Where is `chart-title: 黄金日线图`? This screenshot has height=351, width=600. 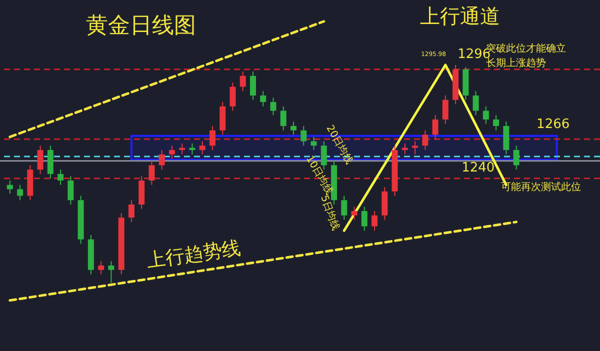
chart-title: 黄金日线图 is located at coordinates (141, 26).